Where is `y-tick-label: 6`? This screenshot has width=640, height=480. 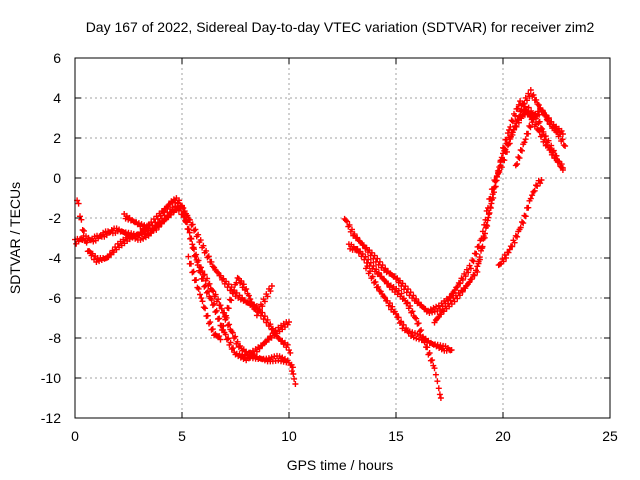 y-tick-label: 6 is located at coordinates (57, 58).